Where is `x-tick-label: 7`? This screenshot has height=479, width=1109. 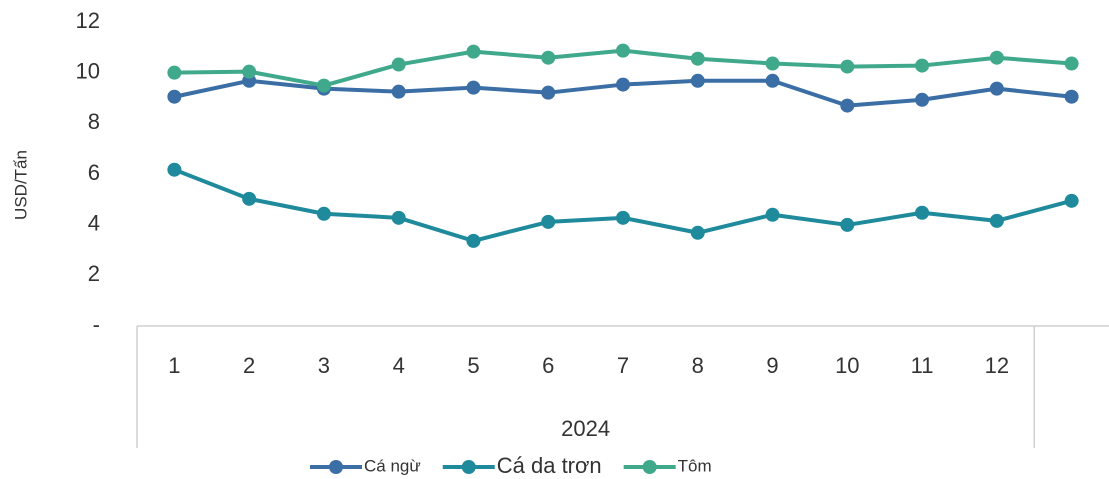 x-tick-label: 7 is located at coordinates (623, 365).